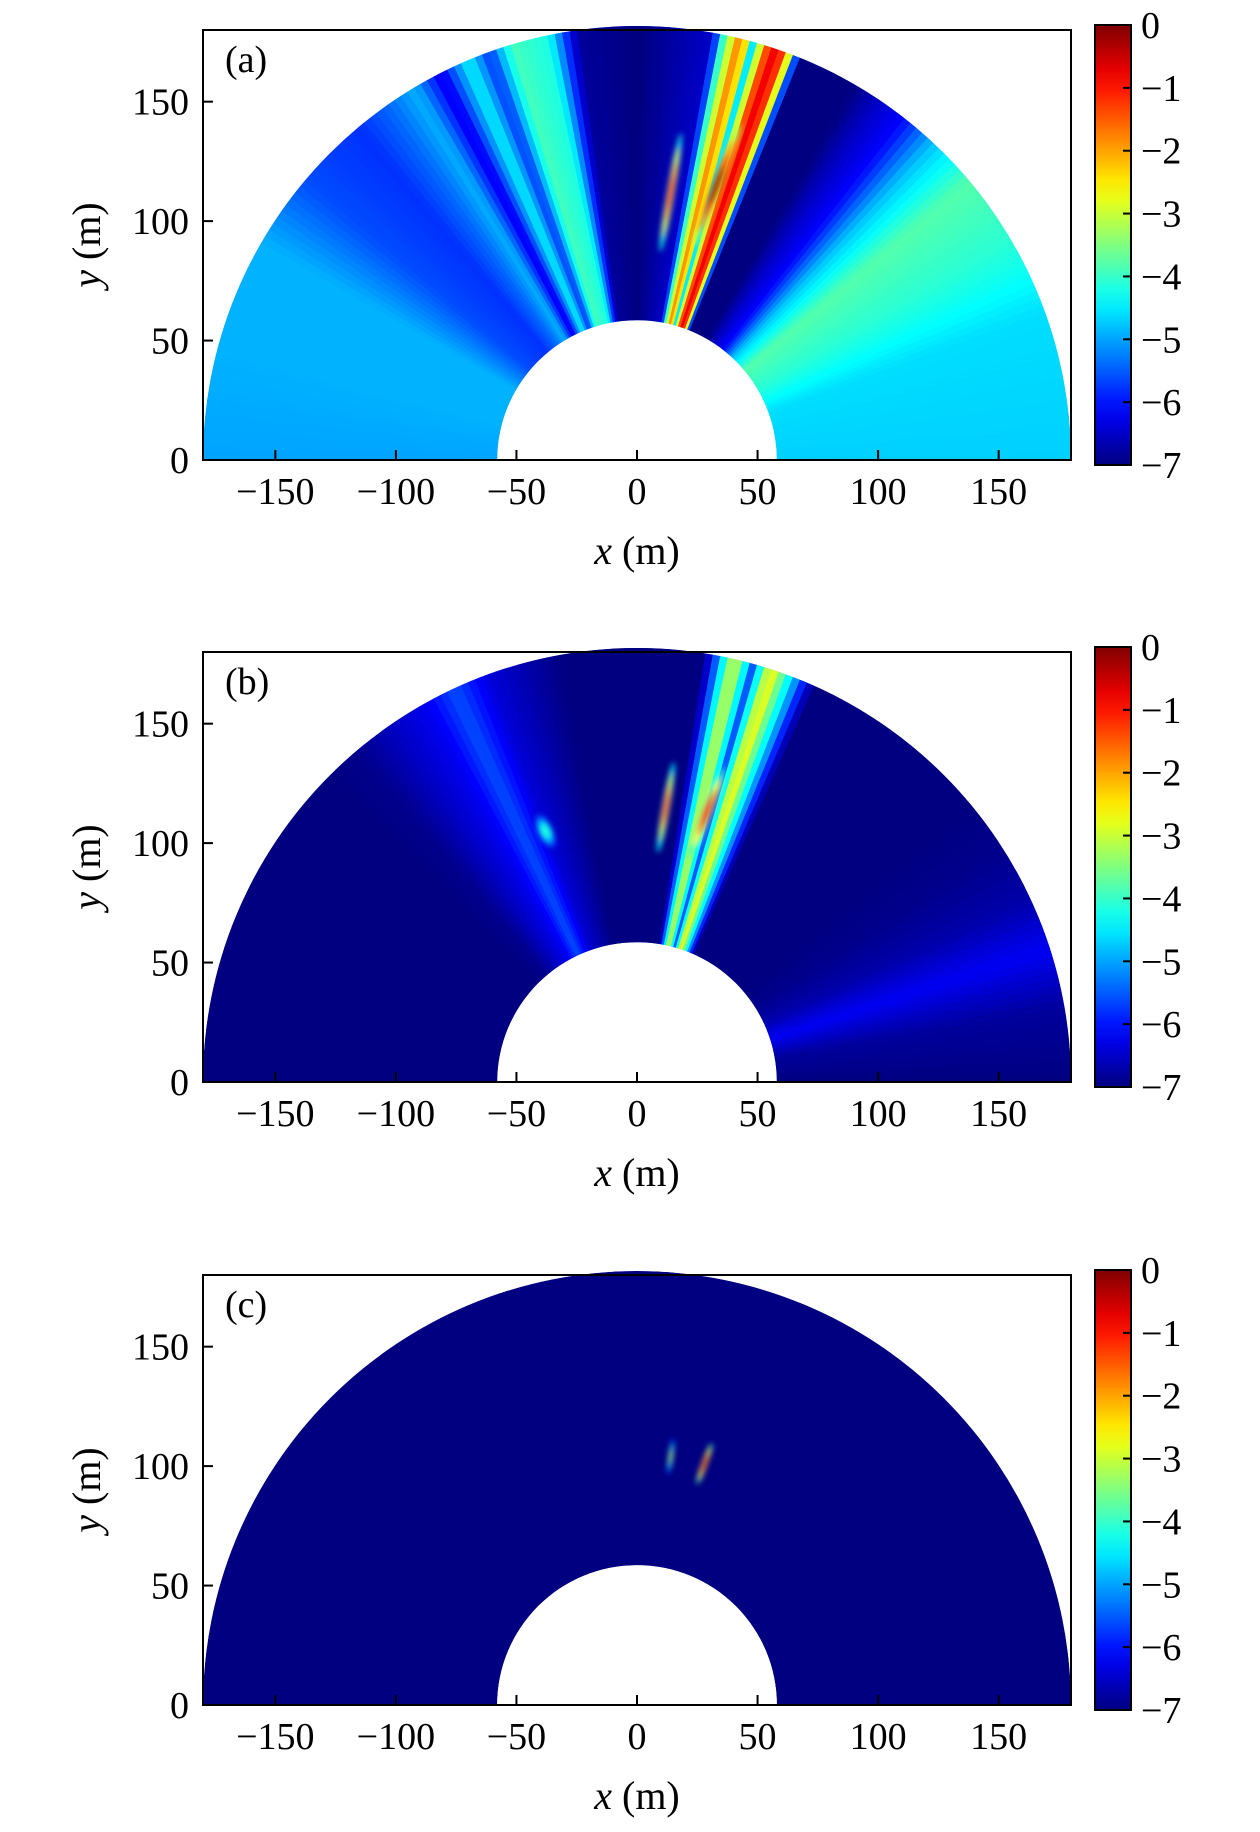 The width and height of the screenshot is (1260, 1832). Describe the element at coordinates (246, 1305) in the screenshot. I see `panel-label: (c)` at that location.